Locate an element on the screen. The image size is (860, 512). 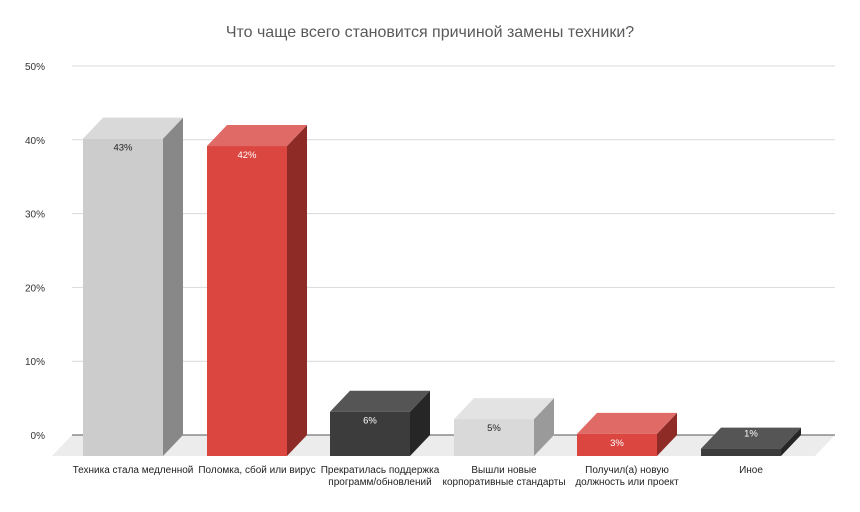
bar: 42% is located at coordinates (257, 291).